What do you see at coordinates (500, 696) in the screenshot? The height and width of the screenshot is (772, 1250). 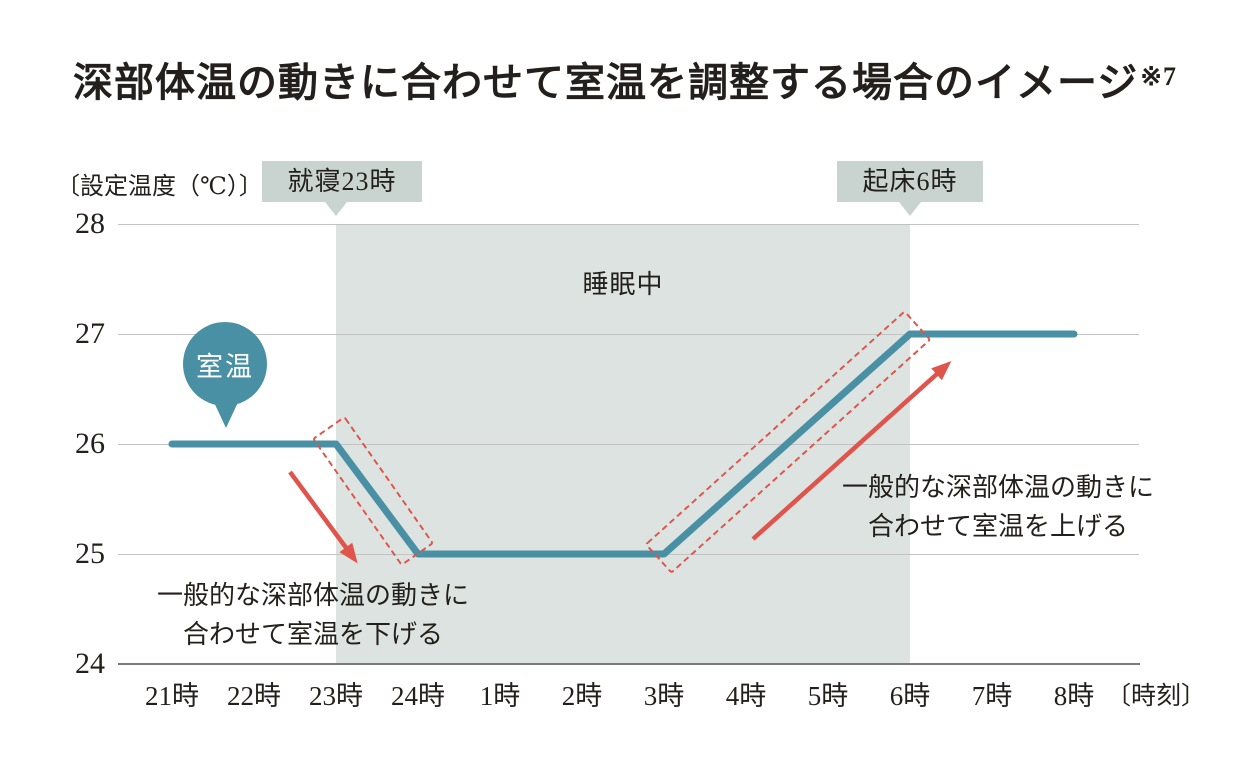 I see `x-tick-label: 1時` at bounding box center [500, 696].